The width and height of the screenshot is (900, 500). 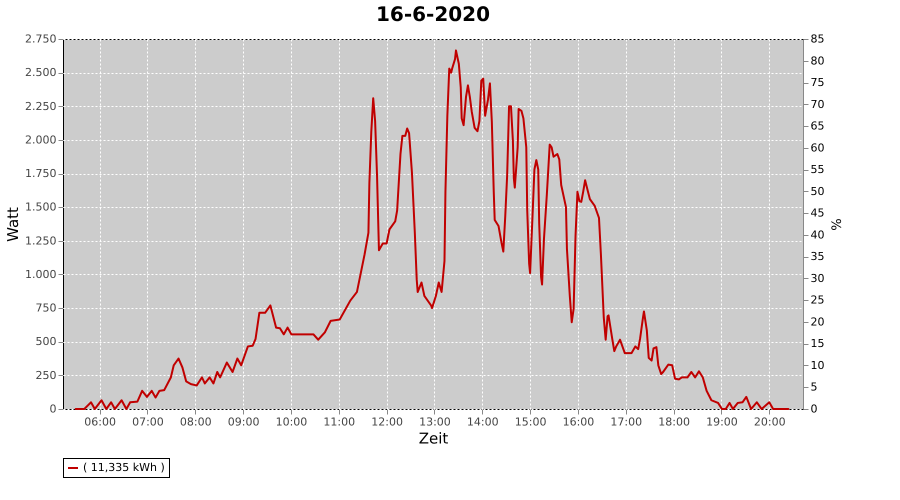 I want to click on x-tick-label: 11:00, so click(x=339, y=422).